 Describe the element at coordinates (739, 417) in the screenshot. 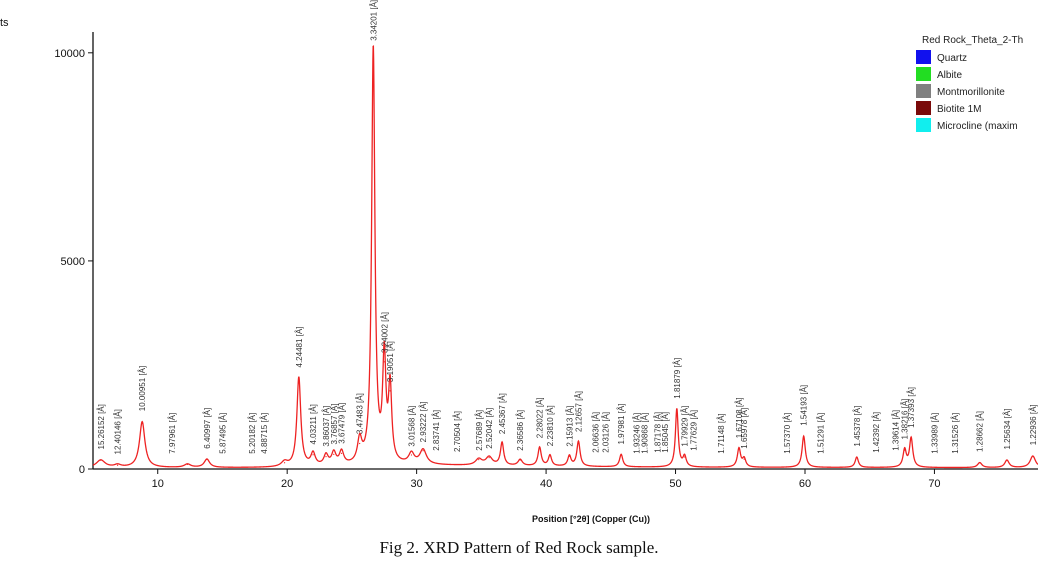

I see `peak-label: 1.67108 [Å]` at that location.